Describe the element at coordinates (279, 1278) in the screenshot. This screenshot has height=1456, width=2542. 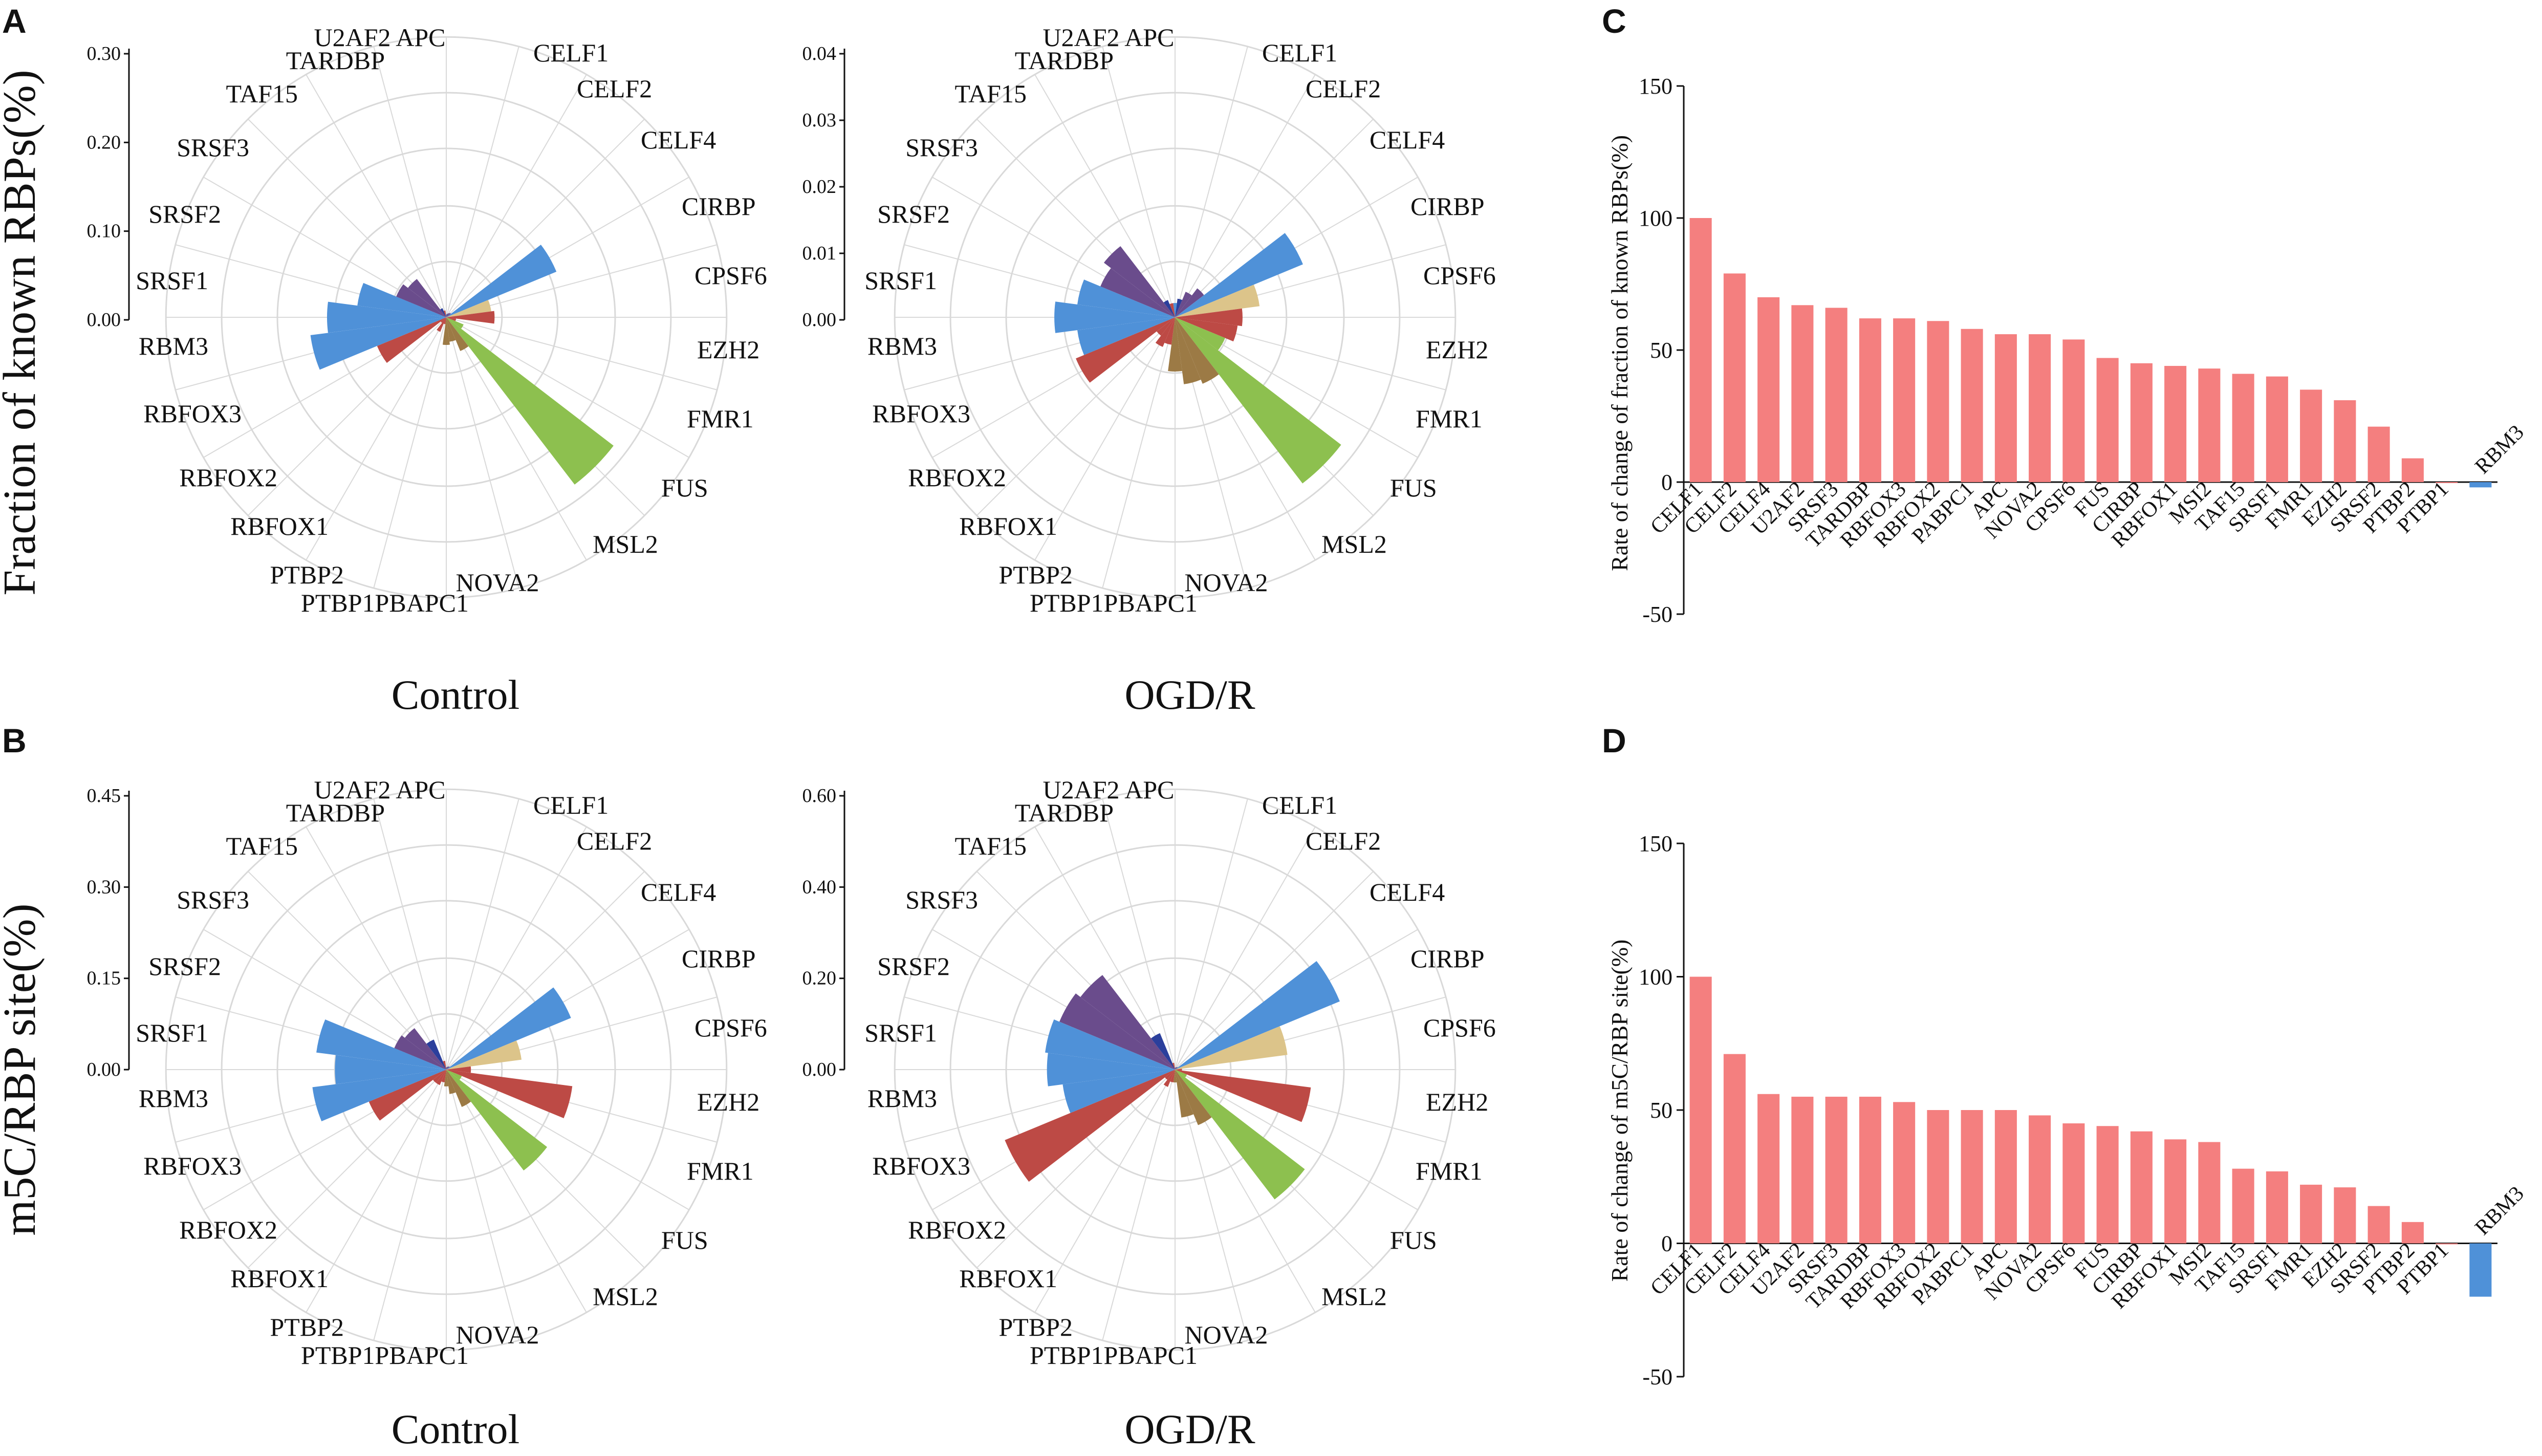
I see `polar-category-label: RBFOX1` at that location.